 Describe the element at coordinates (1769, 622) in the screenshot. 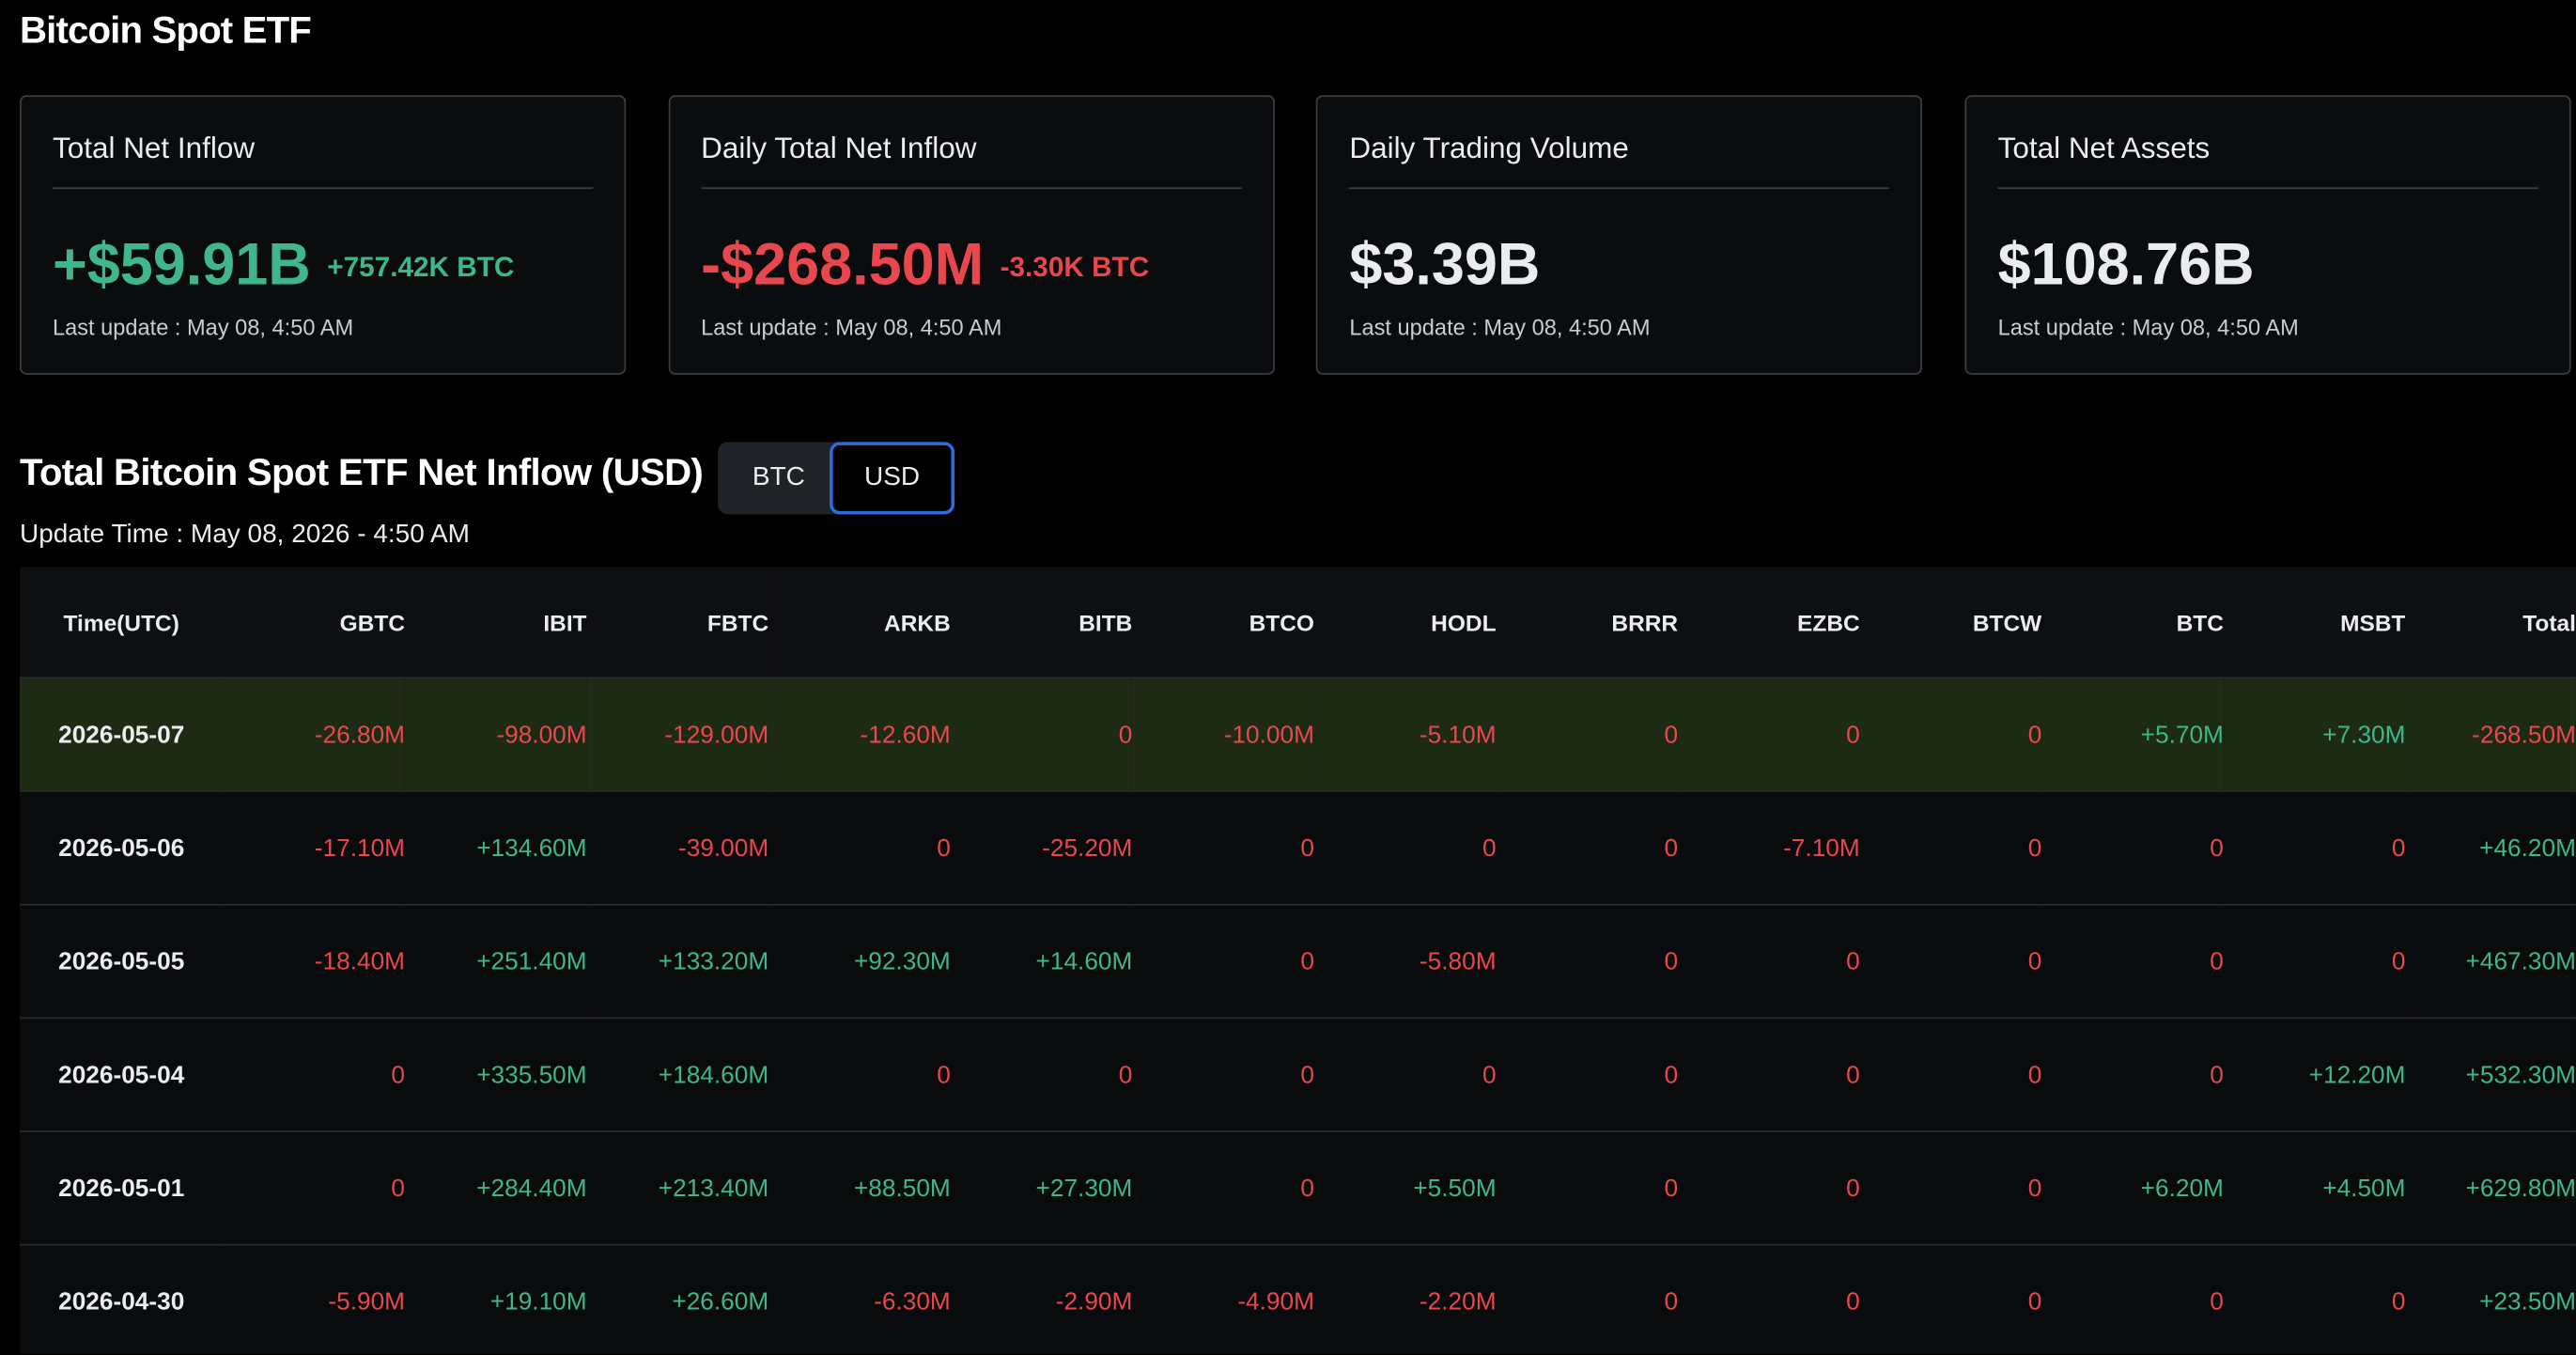

I see `column-header: EZBC` at that location.